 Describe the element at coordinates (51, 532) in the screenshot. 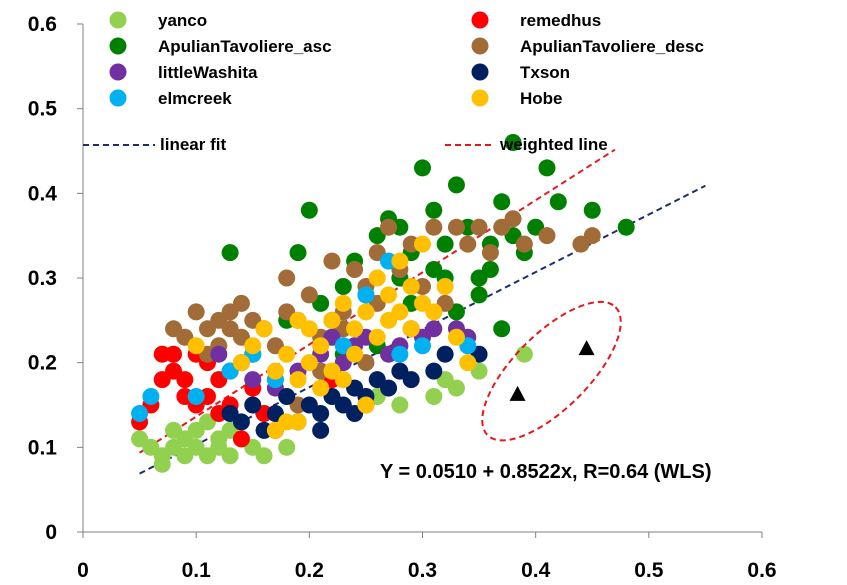

I see `y-tick-label: 0` at that location.